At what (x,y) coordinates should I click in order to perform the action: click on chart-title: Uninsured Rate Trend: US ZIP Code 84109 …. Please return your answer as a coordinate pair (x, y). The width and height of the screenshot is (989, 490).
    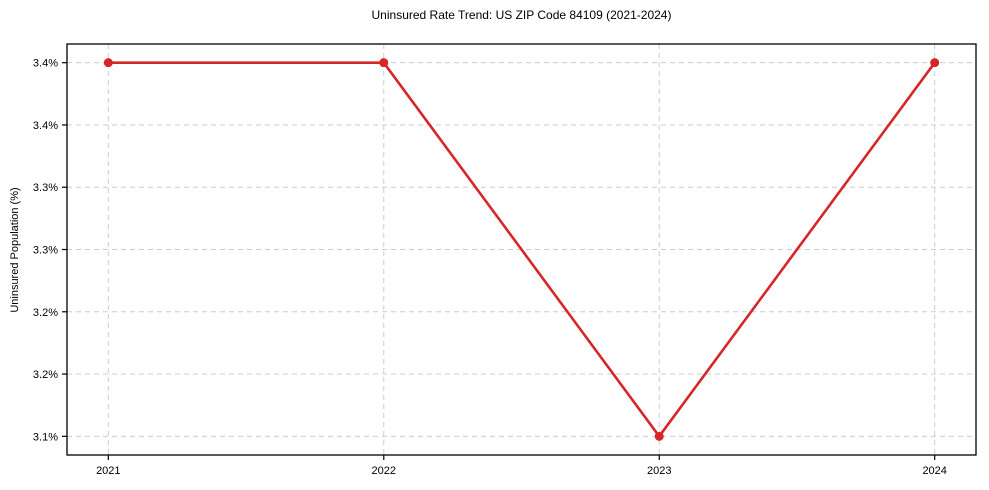
    Looking at the image, I should click on (521, 15).